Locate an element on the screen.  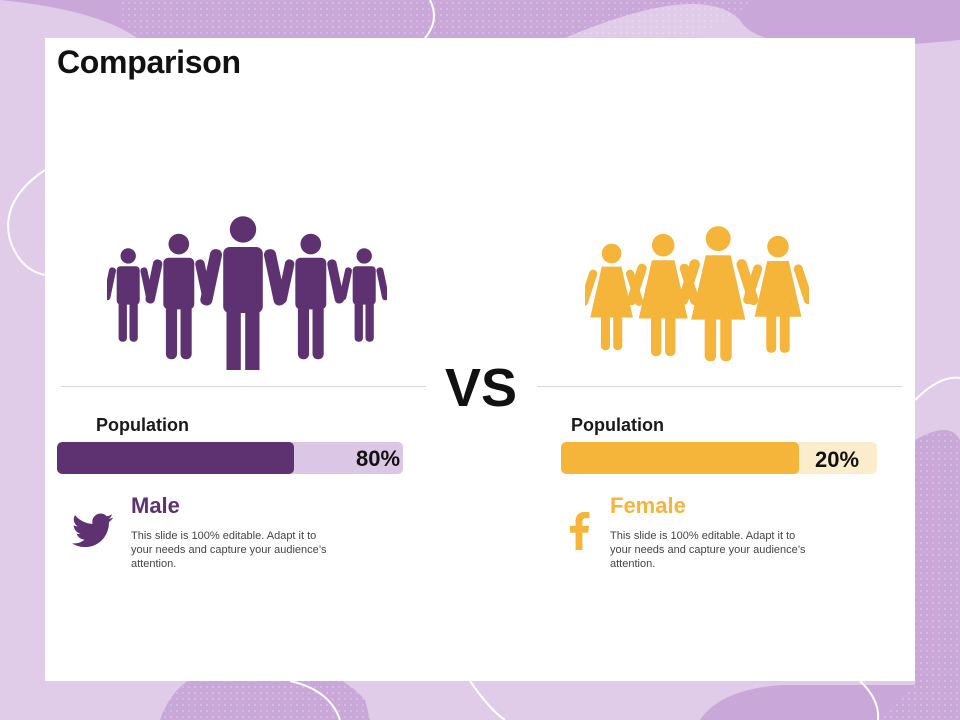
male-population-percent: 80% is located at coordinates (378, 458).